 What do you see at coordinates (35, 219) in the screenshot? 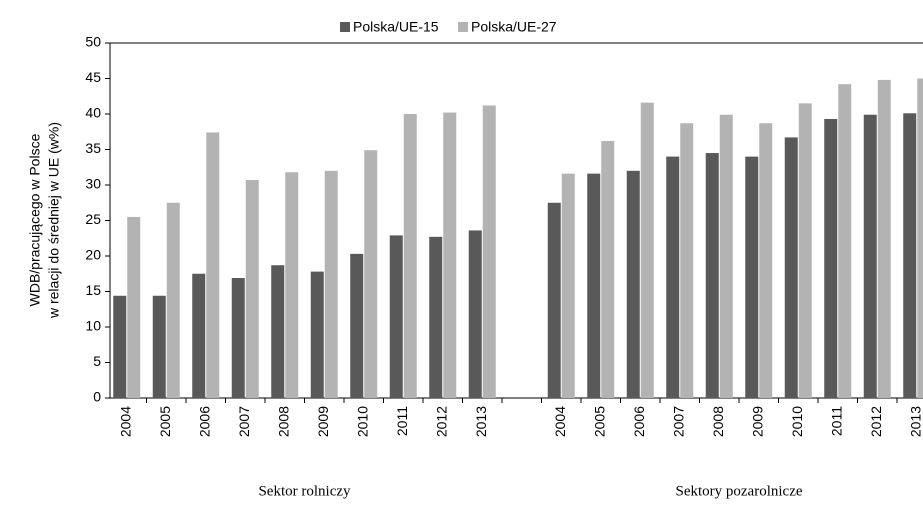
I see `y-axis-label: WDB/pracującego w Polsce` at bounding box center [35, 219].